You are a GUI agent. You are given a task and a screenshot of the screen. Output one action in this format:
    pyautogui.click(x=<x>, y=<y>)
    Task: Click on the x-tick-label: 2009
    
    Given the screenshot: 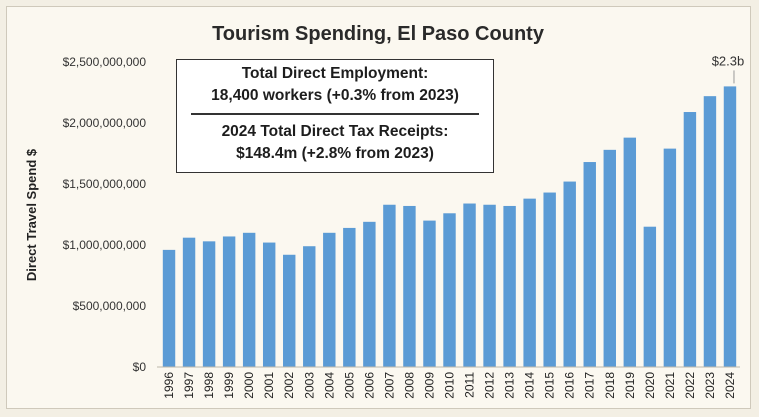 What is the action you would take?
    pyautogui.click(x=429, y=385)
    